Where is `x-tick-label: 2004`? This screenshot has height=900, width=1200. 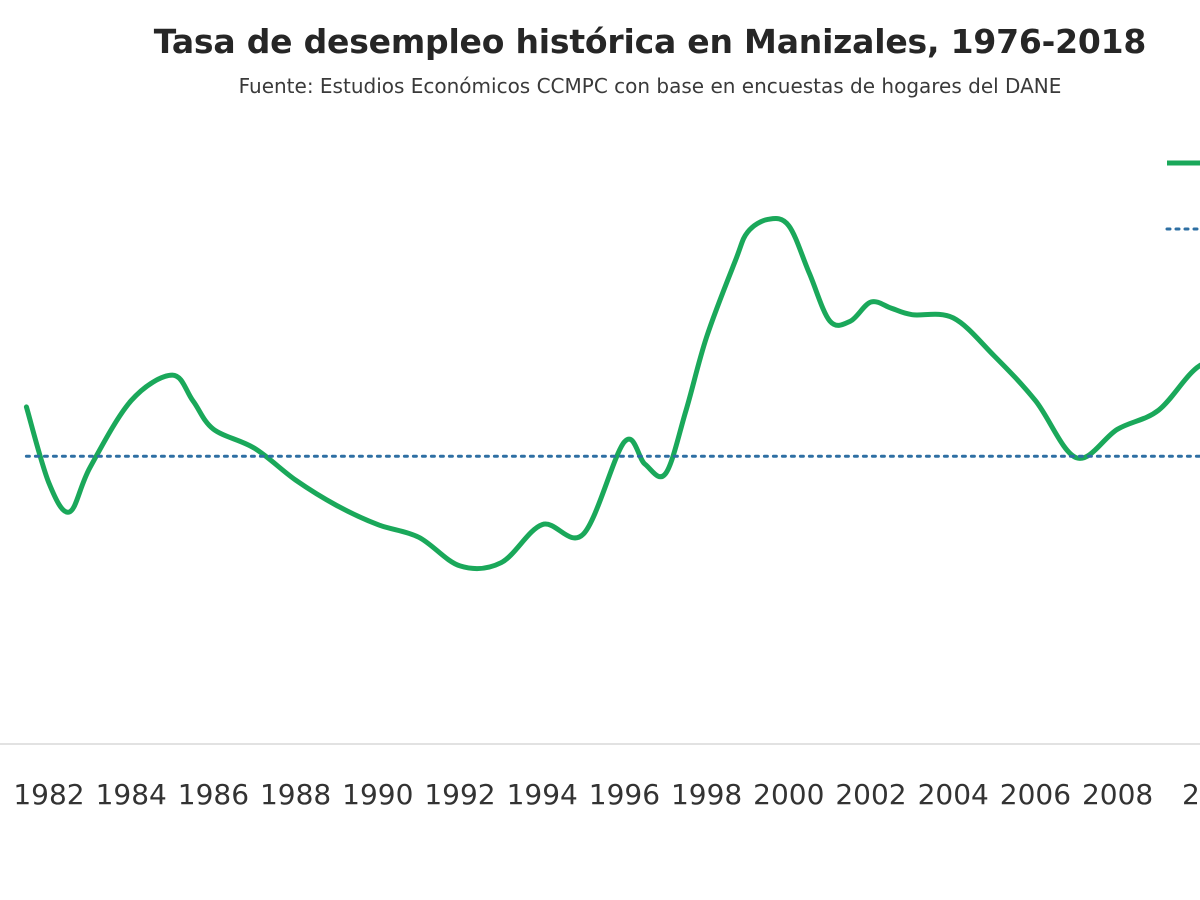
x-tick-label: 2004 is located at coordinates (953, 794).